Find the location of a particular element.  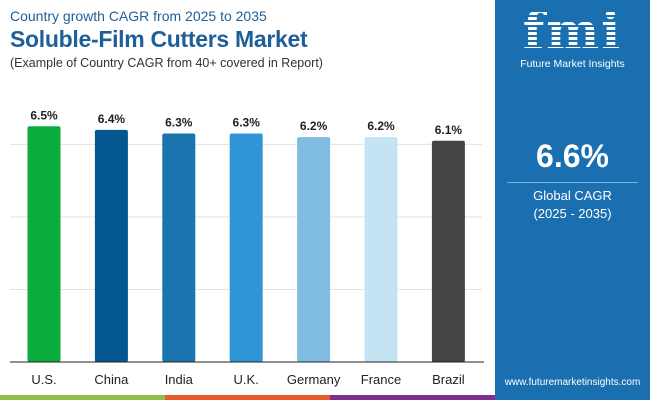

chart-title: Soluble-Film Cutters Market is located at coordinates (159, 39).